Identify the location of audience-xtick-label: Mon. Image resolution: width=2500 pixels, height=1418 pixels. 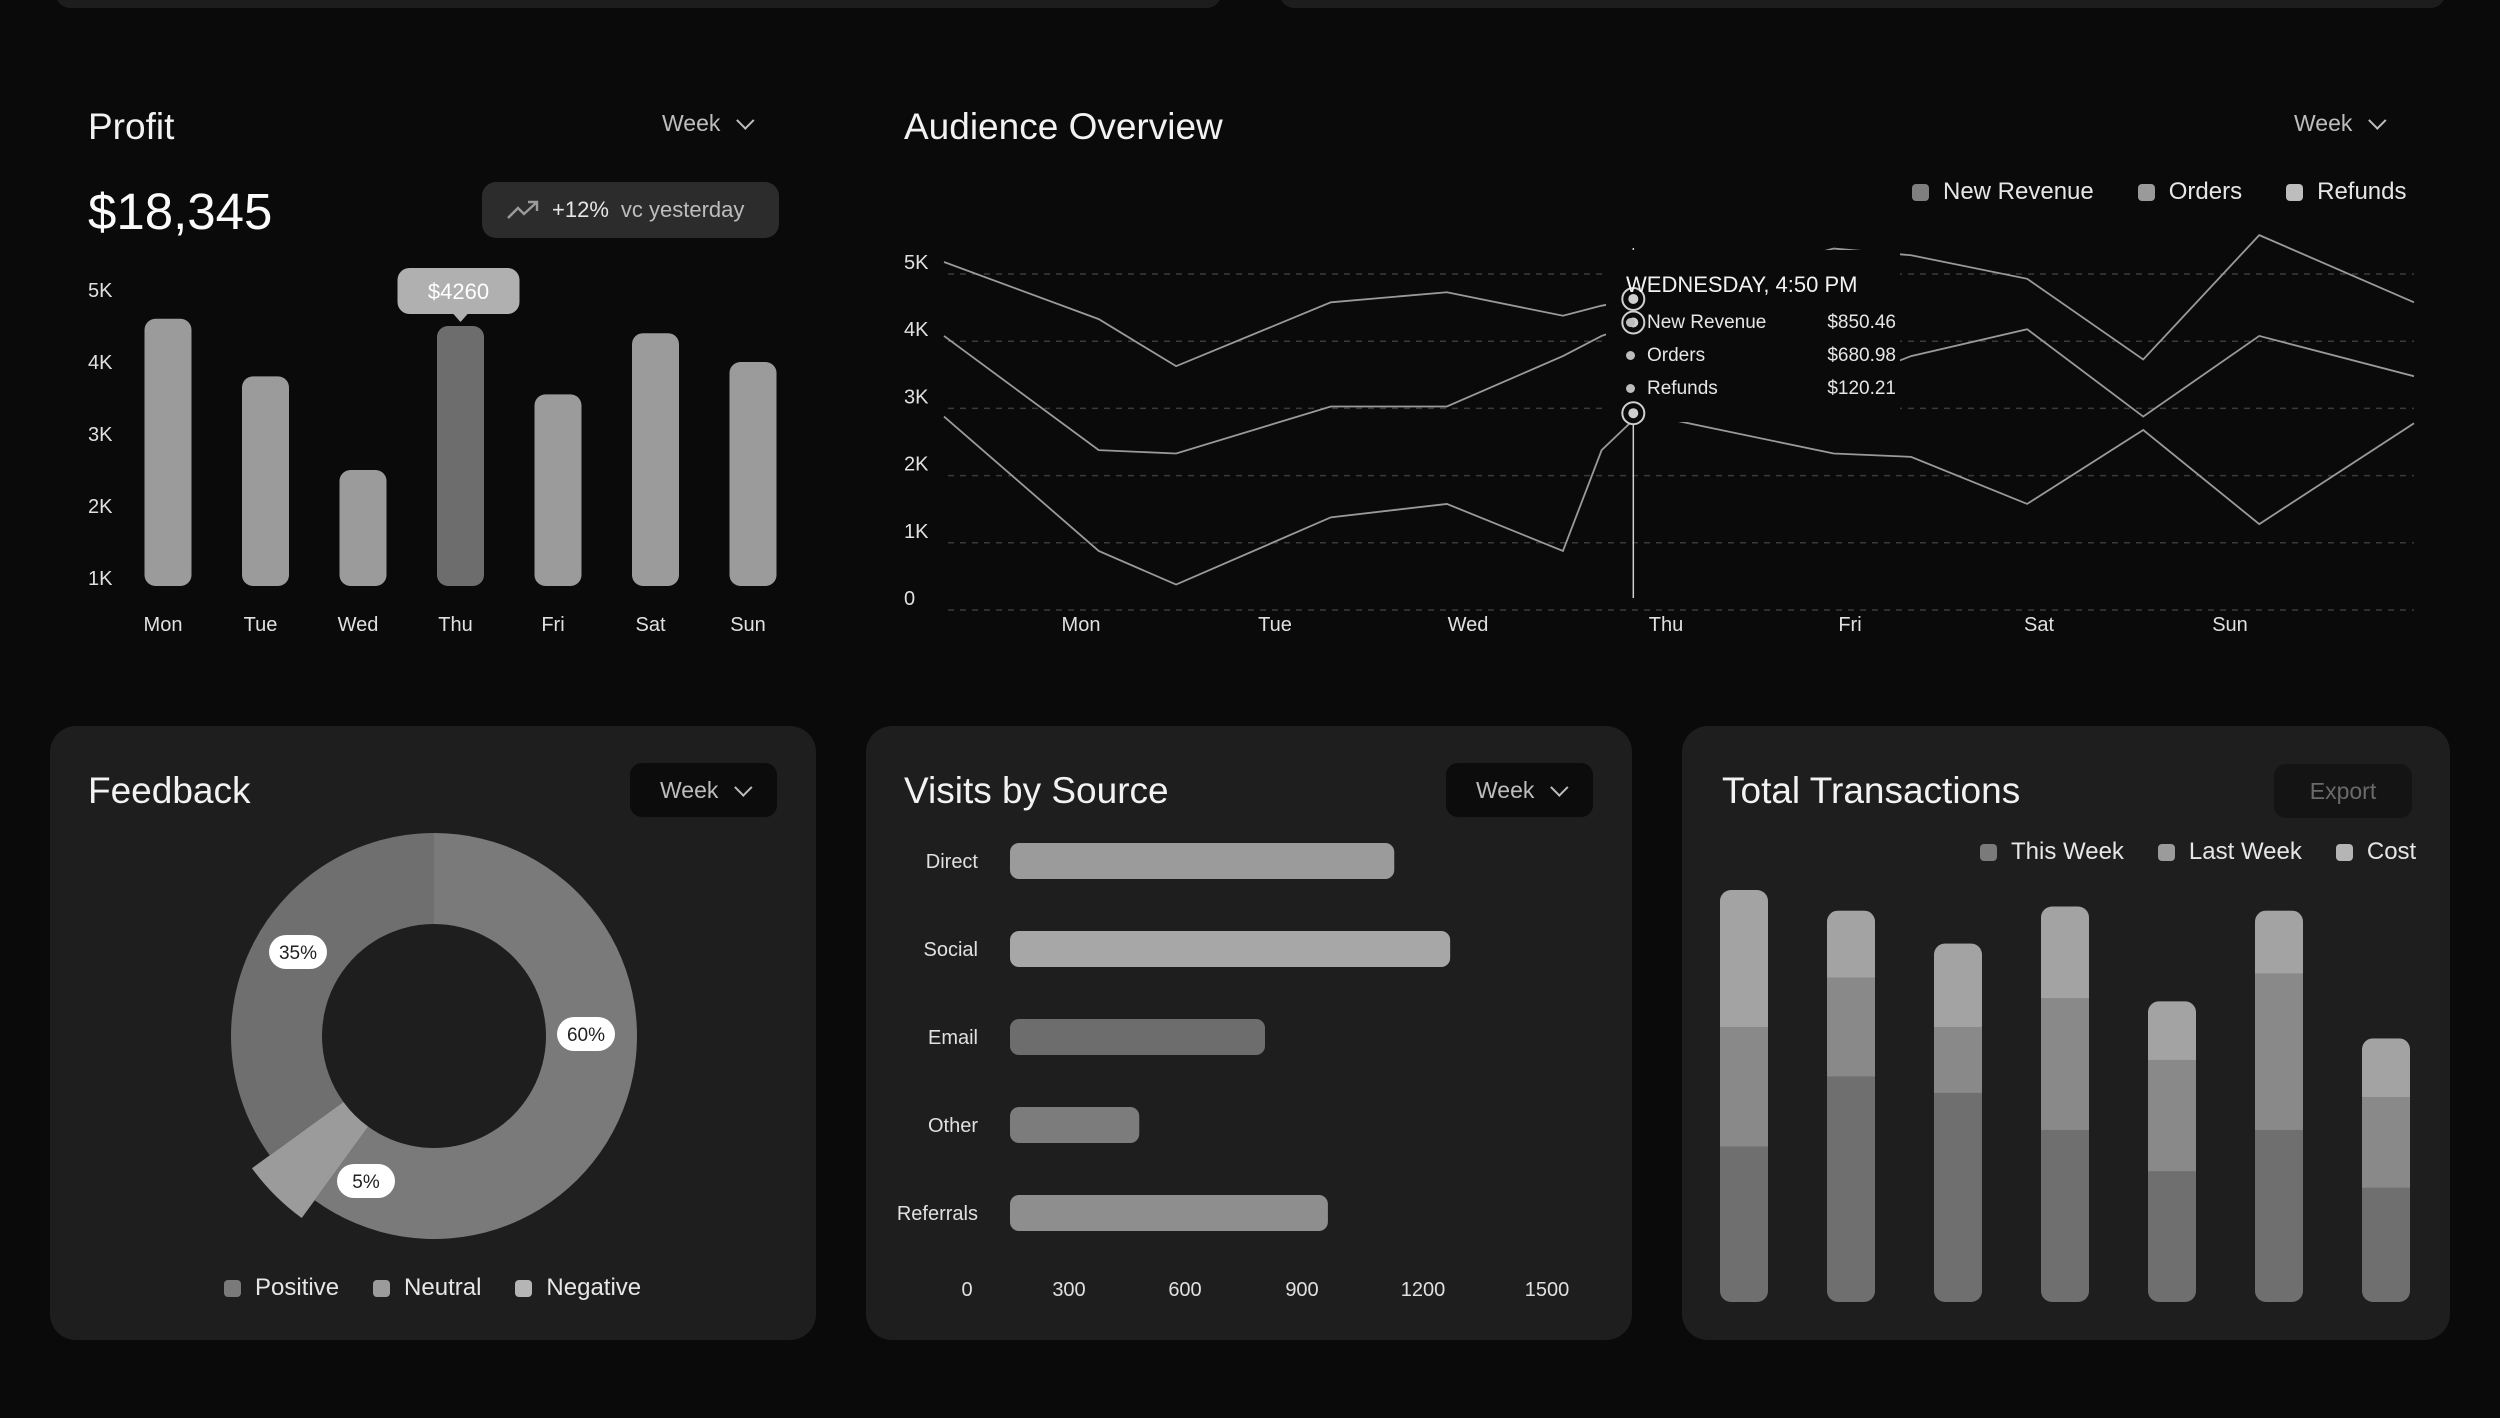
(1081, 625).